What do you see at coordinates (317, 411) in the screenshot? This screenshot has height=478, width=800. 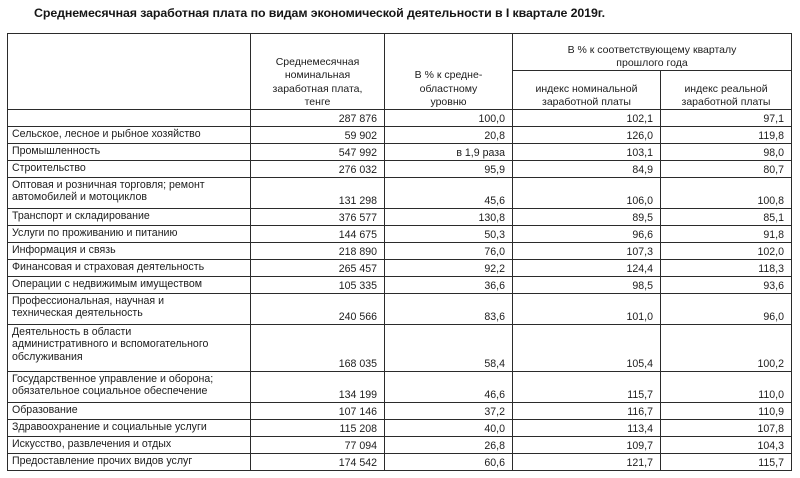 I see `cell-nominal-wage: 107 146` at bounding box center [317, 411].